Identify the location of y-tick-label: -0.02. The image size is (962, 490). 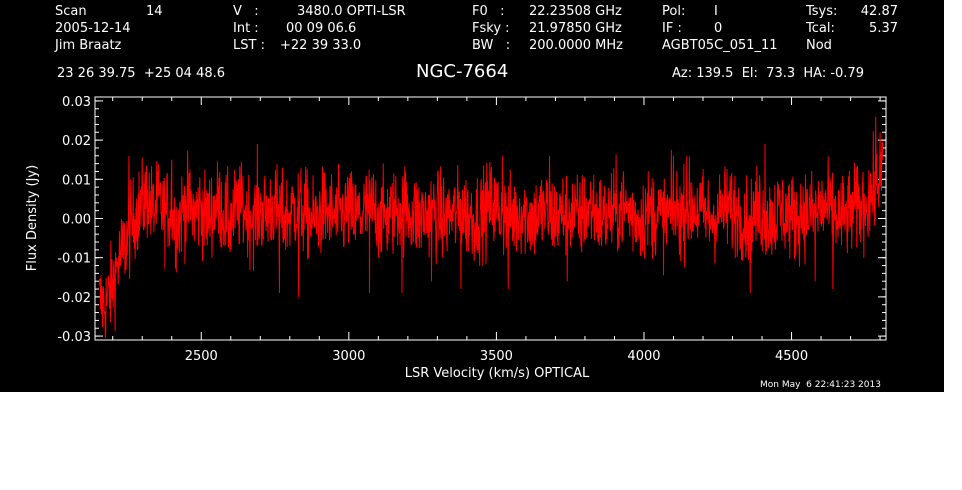
(74, 298).